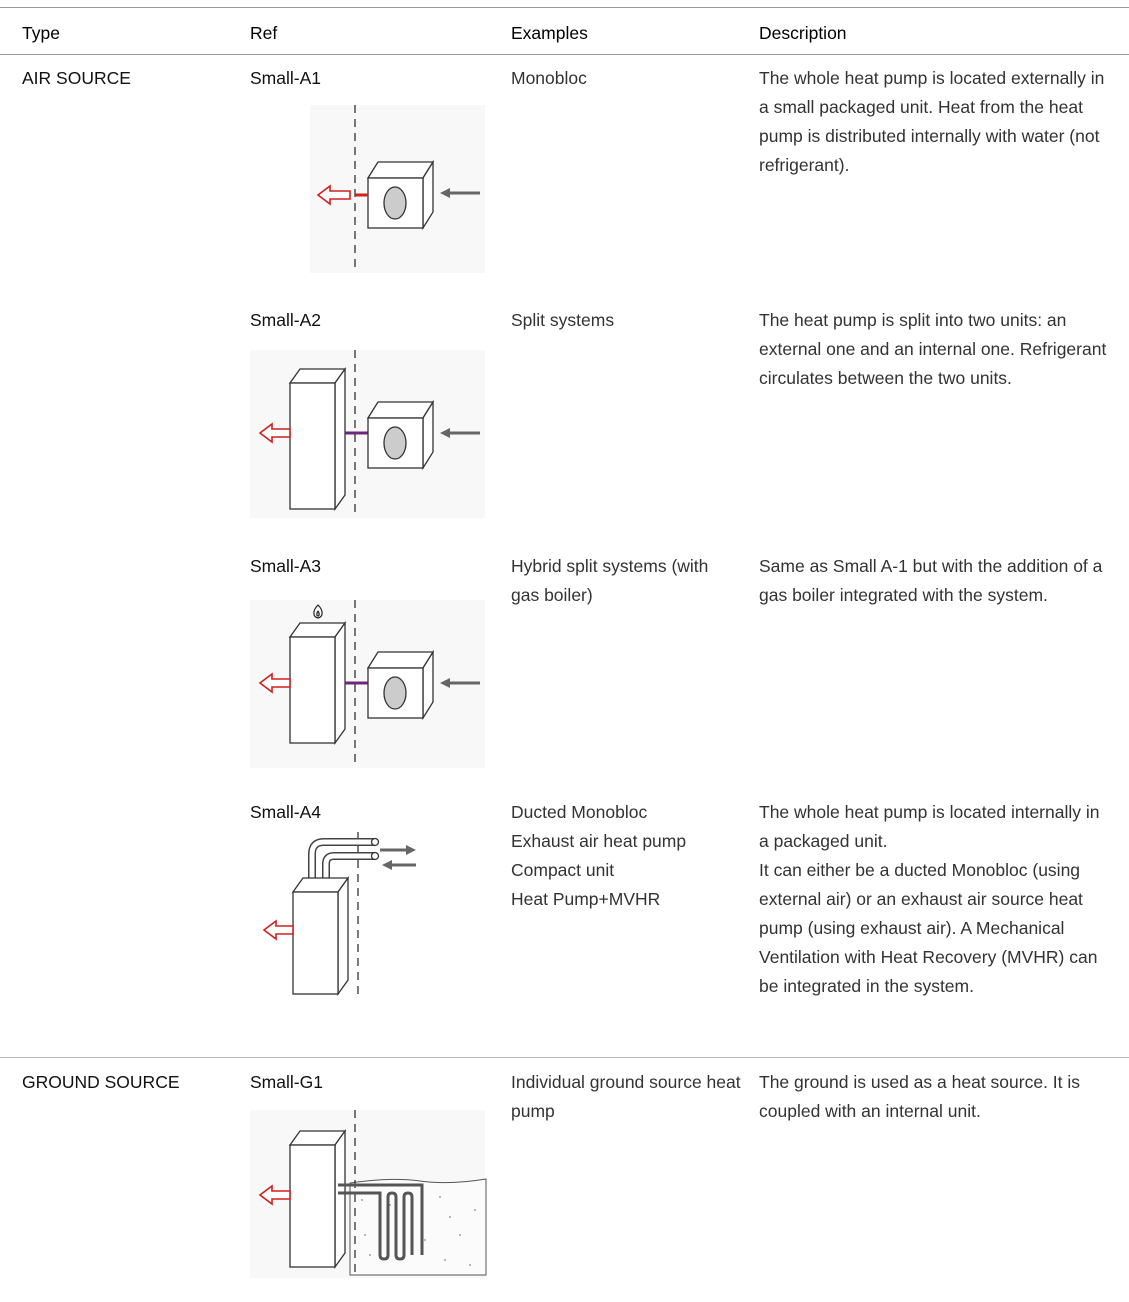  I want to click on header-cell: Ref, so click(264, 33).